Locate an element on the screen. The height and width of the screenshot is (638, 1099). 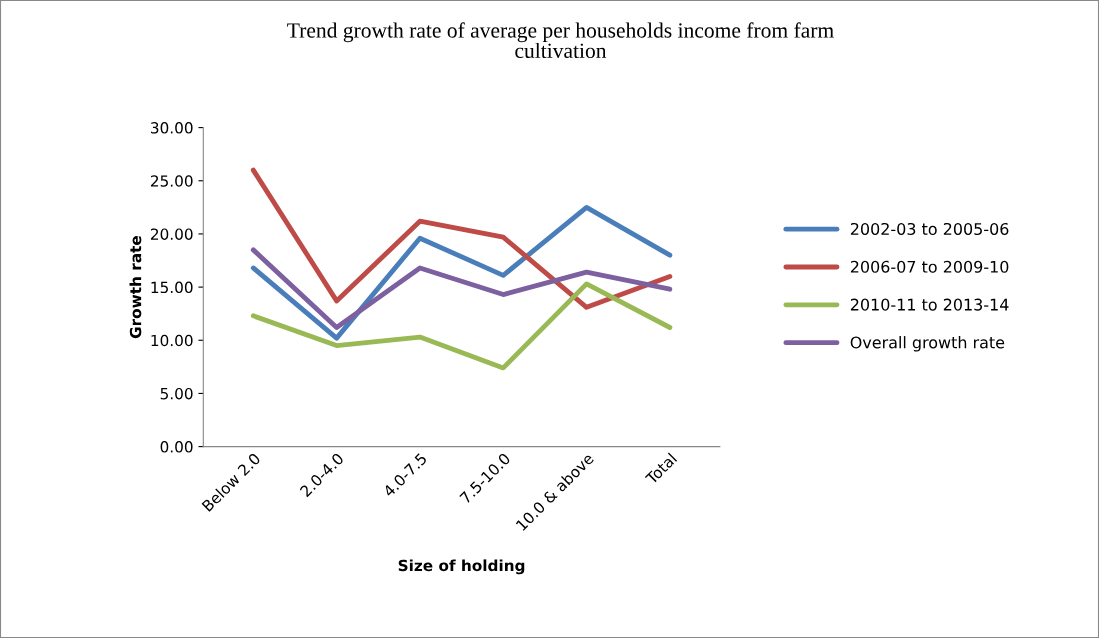
legend-label: Overall growth rate is located at coordinates (927, 344).